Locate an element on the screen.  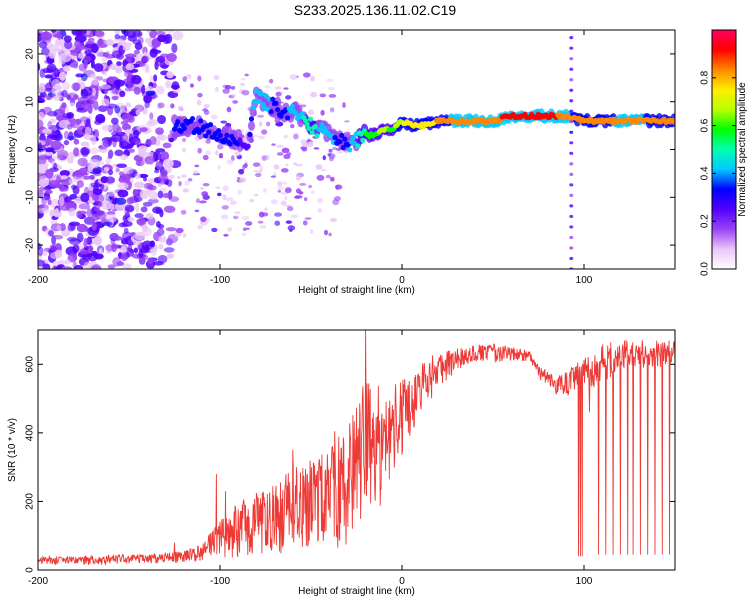
y-tick-label: -10 is located at coordinates (30, 197).